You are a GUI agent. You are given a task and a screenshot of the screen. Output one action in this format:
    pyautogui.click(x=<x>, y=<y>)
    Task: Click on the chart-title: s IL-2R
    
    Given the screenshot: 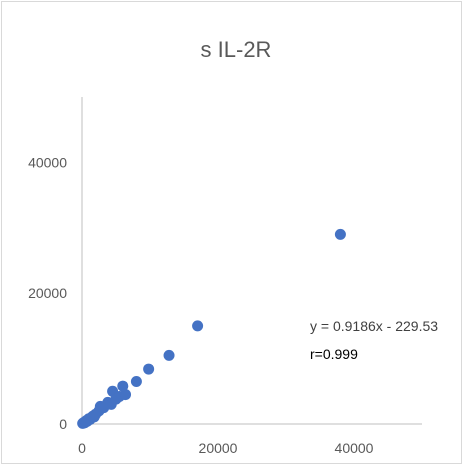 What is the action you would take?
    pyautogui.click(x=236, y=49)
    